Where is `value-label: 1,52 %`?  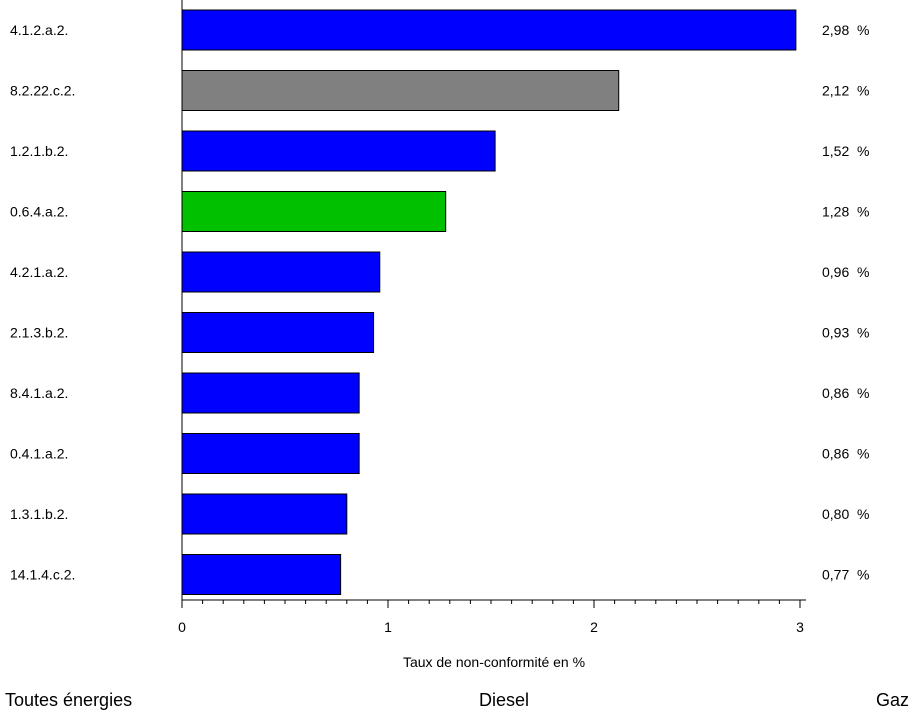
value-label: 1,52 % is located at coordinates (845, 151).